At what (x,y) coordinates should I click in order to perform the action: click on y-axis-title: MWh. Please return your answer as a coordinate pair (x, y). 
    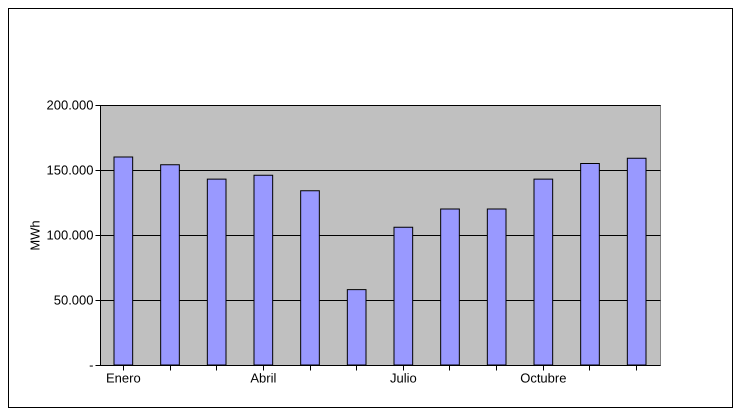
    Looking at the image, I should click on (35, 235).